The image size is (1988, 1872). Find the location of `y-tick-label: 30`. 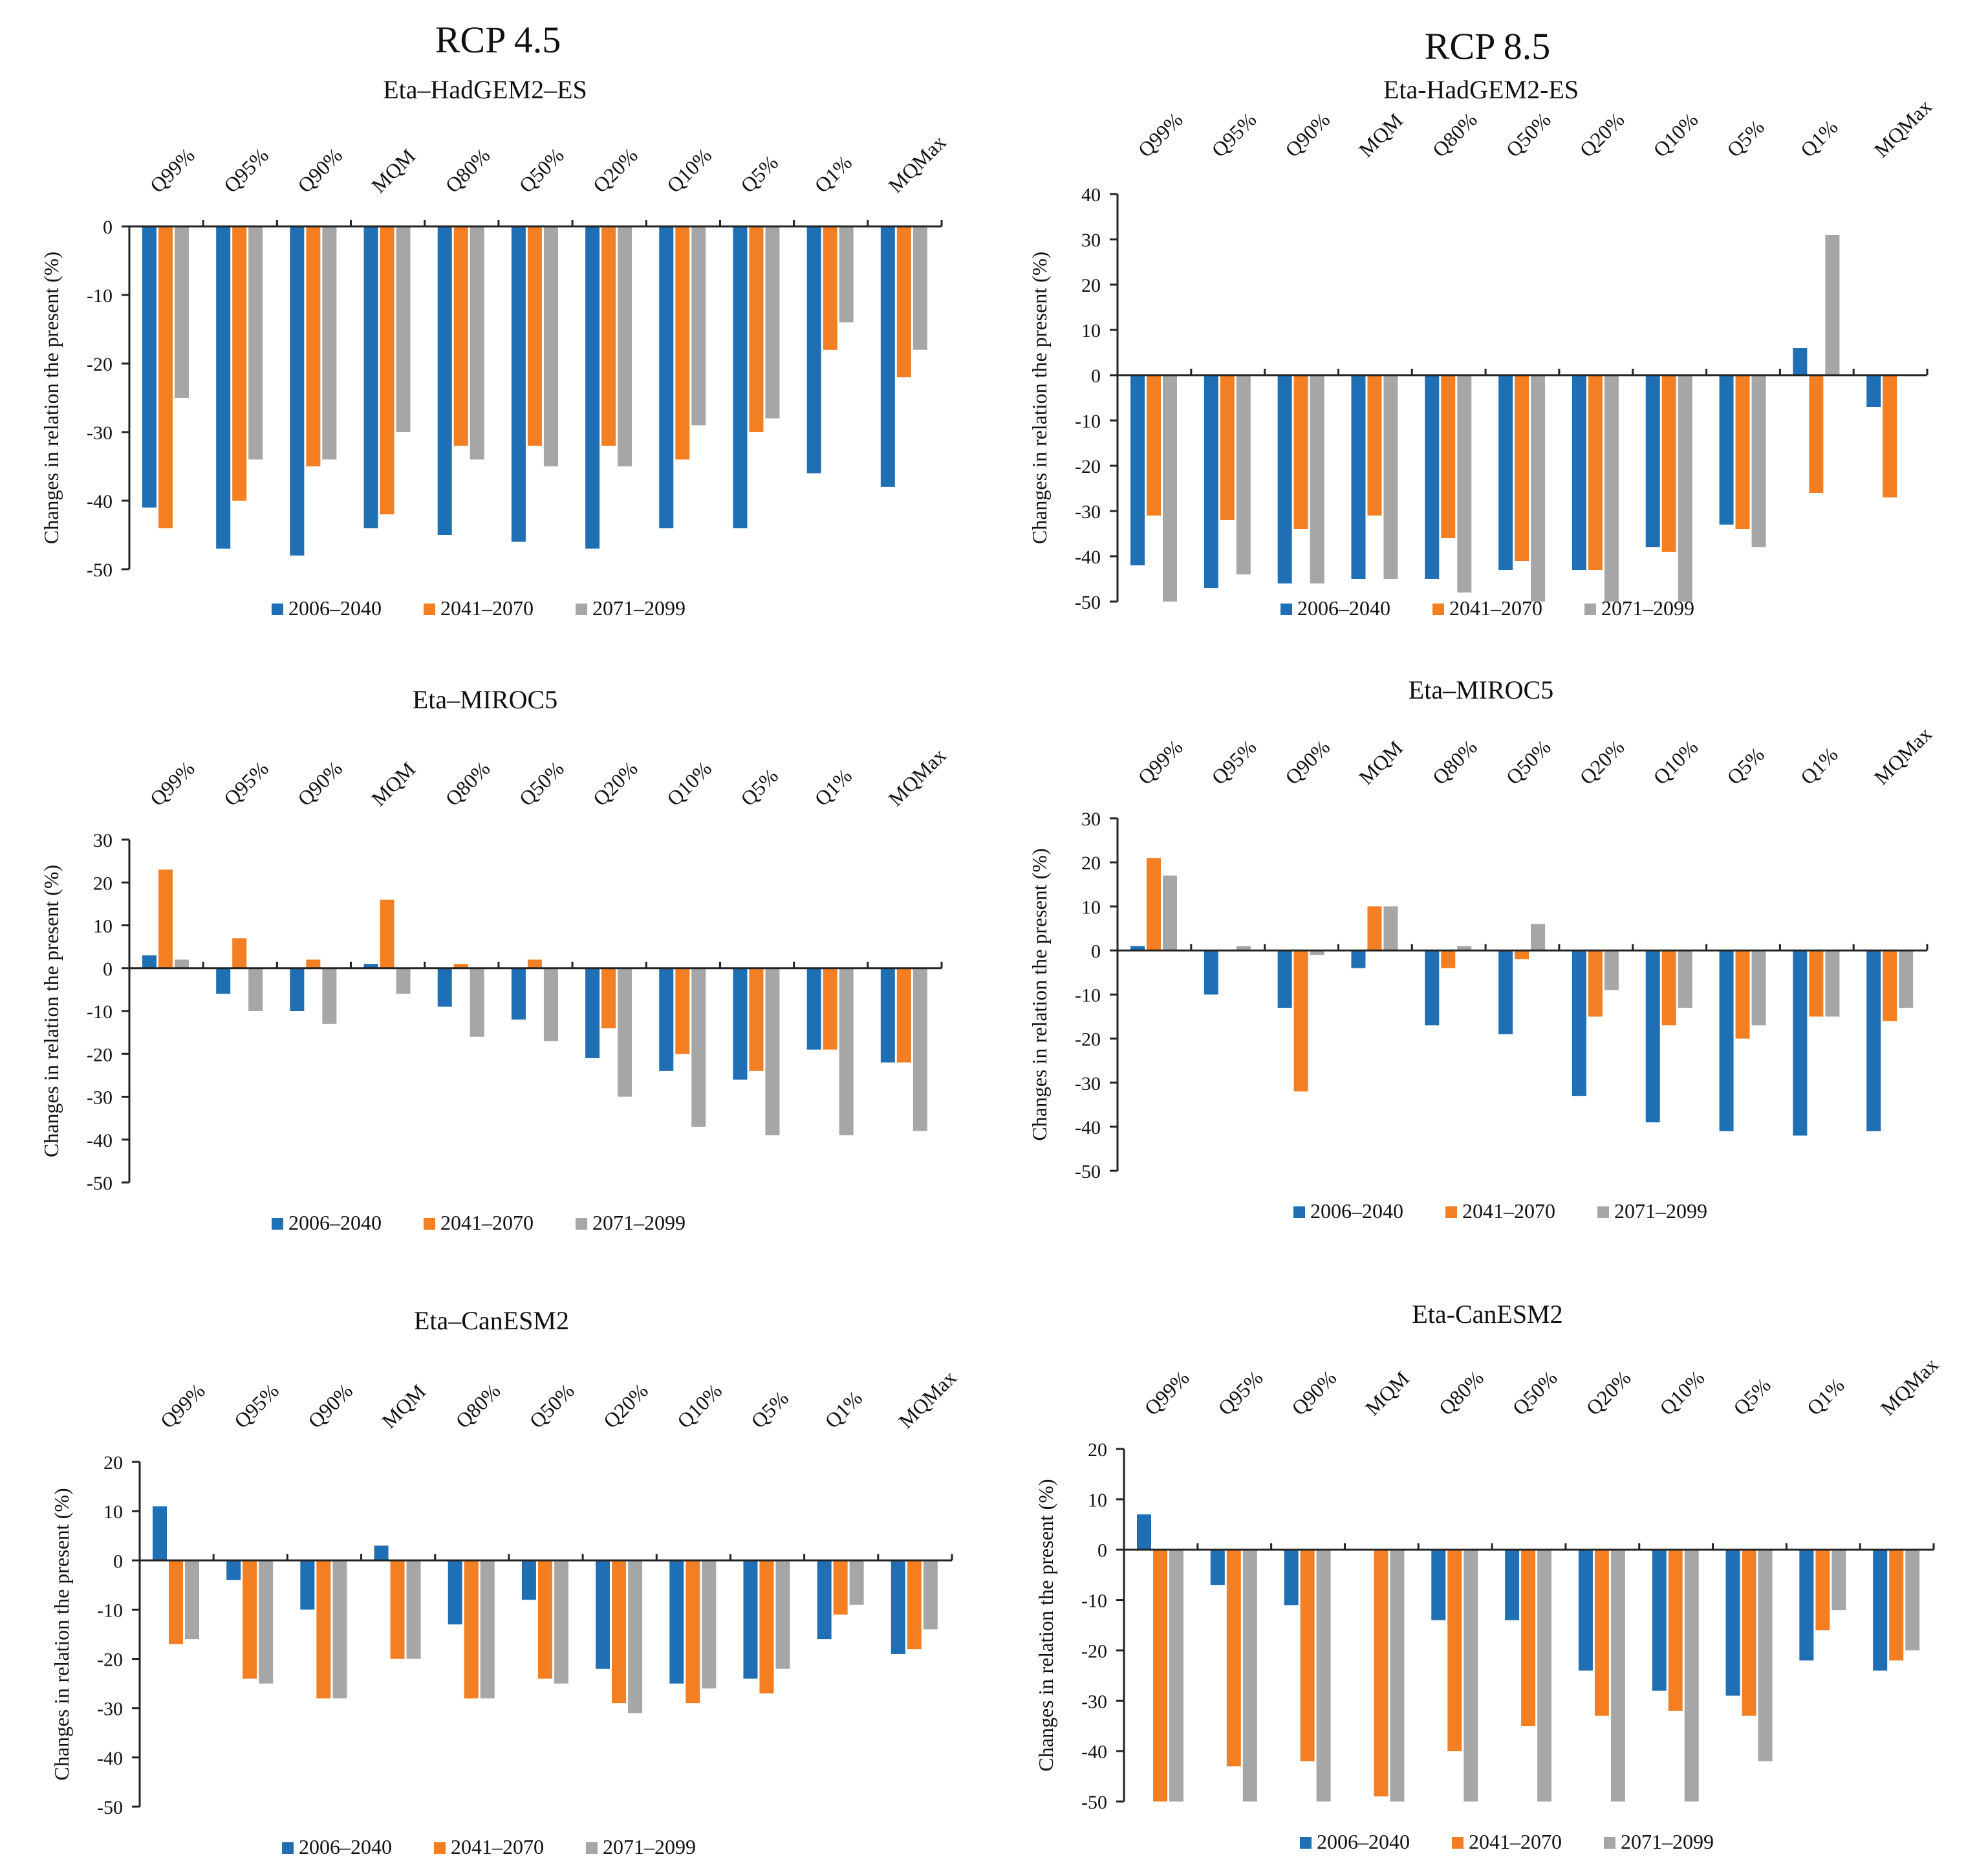

y-tick-label: 30 is located at coordinates (103, 840).